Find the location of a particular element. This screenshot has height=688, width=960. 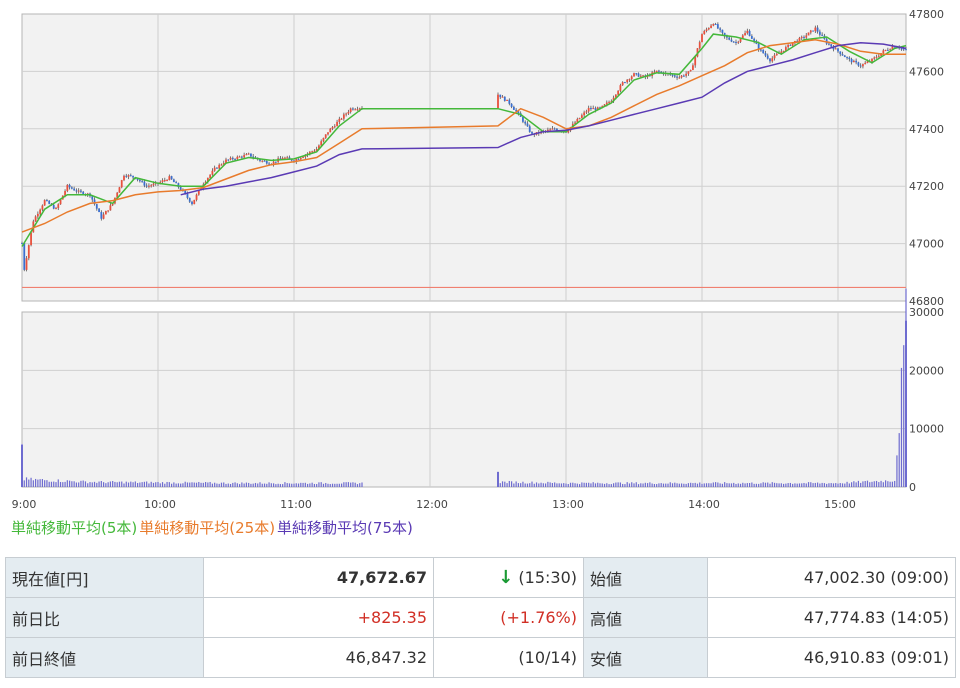

low-value: 46,910.83 (09:01) is located at coordinates (831, 657).